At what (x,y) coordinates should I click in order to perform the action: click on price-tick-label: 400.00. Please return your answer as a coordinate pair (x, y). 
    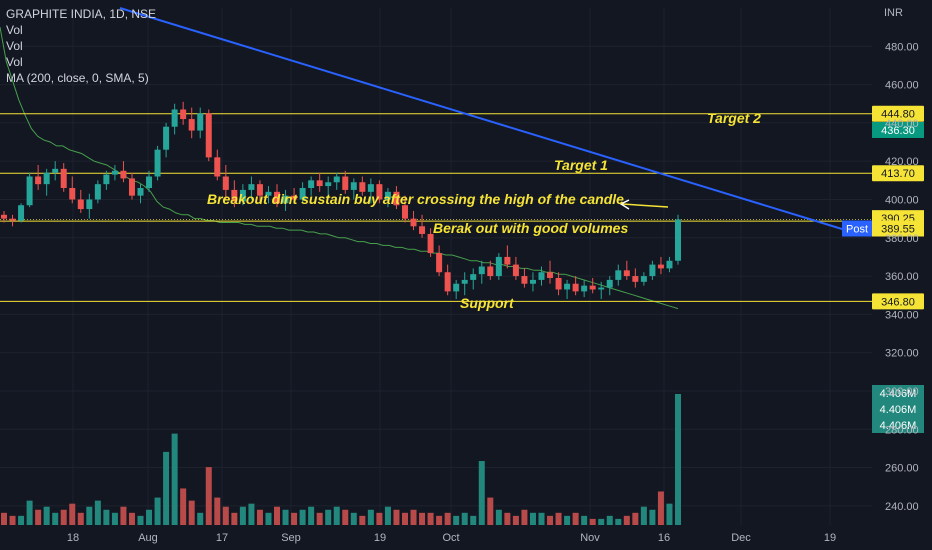
    Looking at the image, I should click on (902, 200).